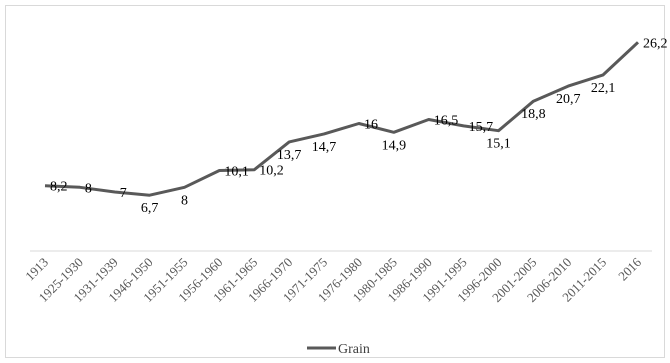 The image size is (670, 363). Describe the element at coordinates (629, 268) in the screenshot. I see `x-tick-label: 2016` at that location.